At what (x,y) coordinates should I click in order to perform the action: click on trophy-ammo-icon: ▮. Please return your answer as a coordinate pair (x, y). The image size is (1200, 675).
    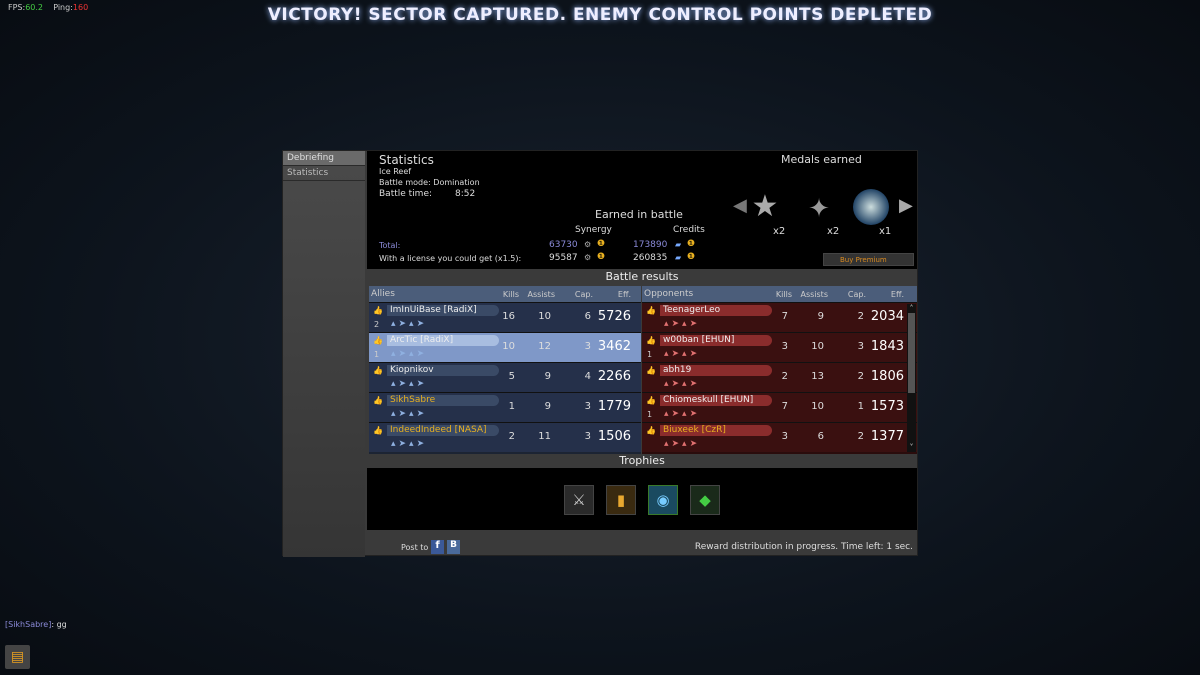
    Looking at the image, I should click on (621, 500).